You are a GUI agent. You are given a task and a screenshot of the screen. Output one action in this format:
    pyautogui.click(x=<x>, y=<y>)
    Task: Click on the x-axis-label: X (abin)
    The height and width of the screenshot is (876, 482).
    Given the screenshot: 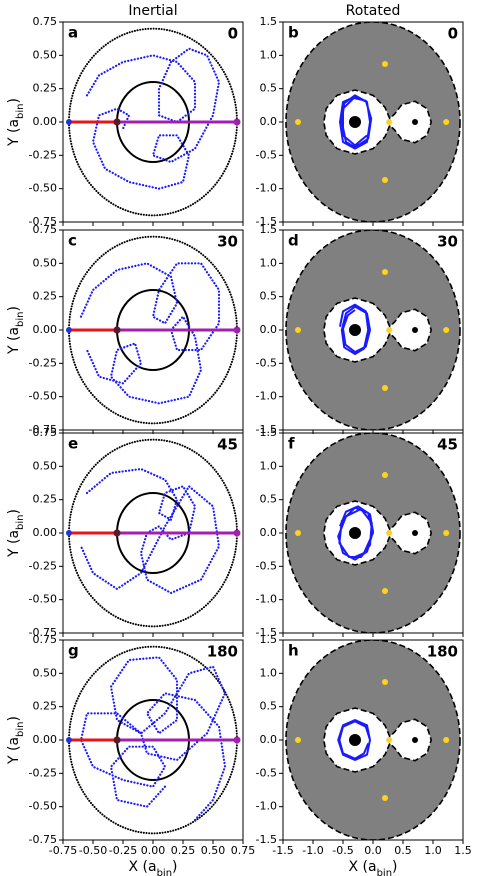 What is the action you would take?
    pyautogui.click(x=152, y=867)
    